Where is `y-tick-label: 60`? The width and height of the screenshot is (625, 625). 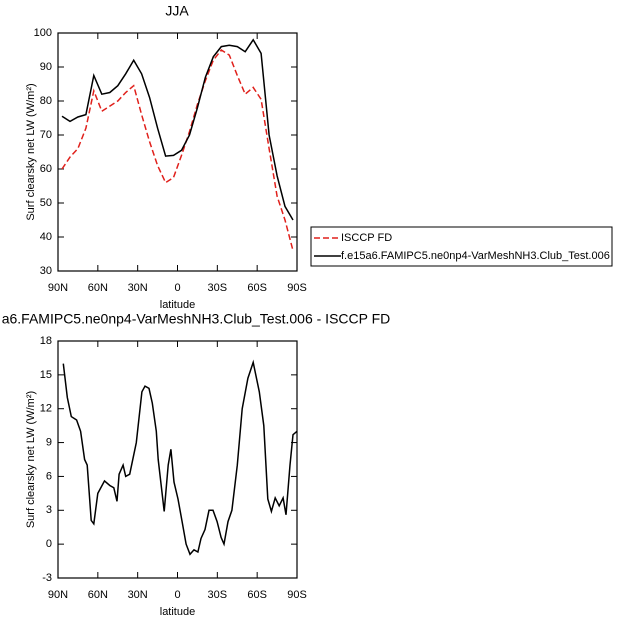 y-tick-label: 60 is located at coordinates (46, 169).